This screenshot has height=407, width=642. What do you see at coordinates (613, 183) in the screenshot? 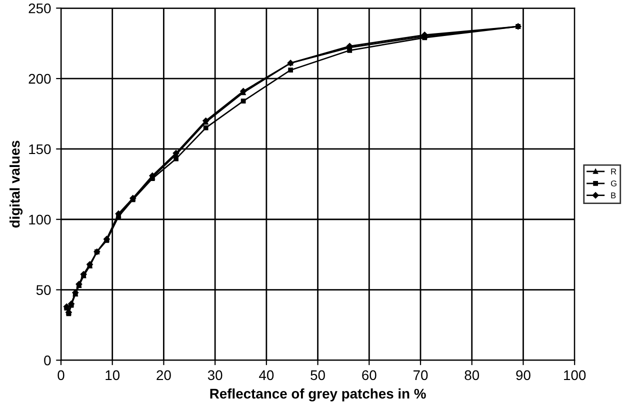
I see `legend-label: G` at bounding box center [613, 183].